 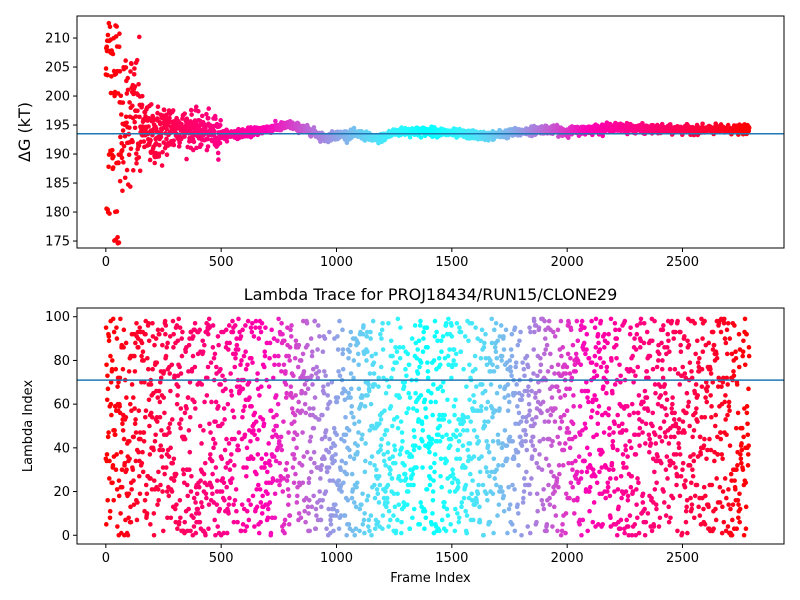 What do you see at coordinates (336, 262) in the screenshot?
I see `x-tick-label: 1000` at bounding box center [336, 262].